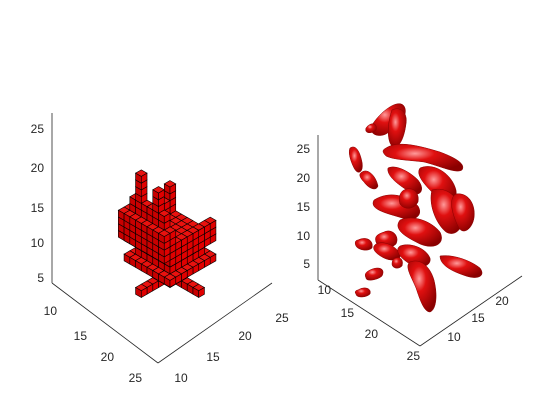 This screenshot has height=420, width=560. What do you see at coordinates (81, 336) in the screenshot?
I see `left-x-tick-label: 15` at bounding box center [81, 336].